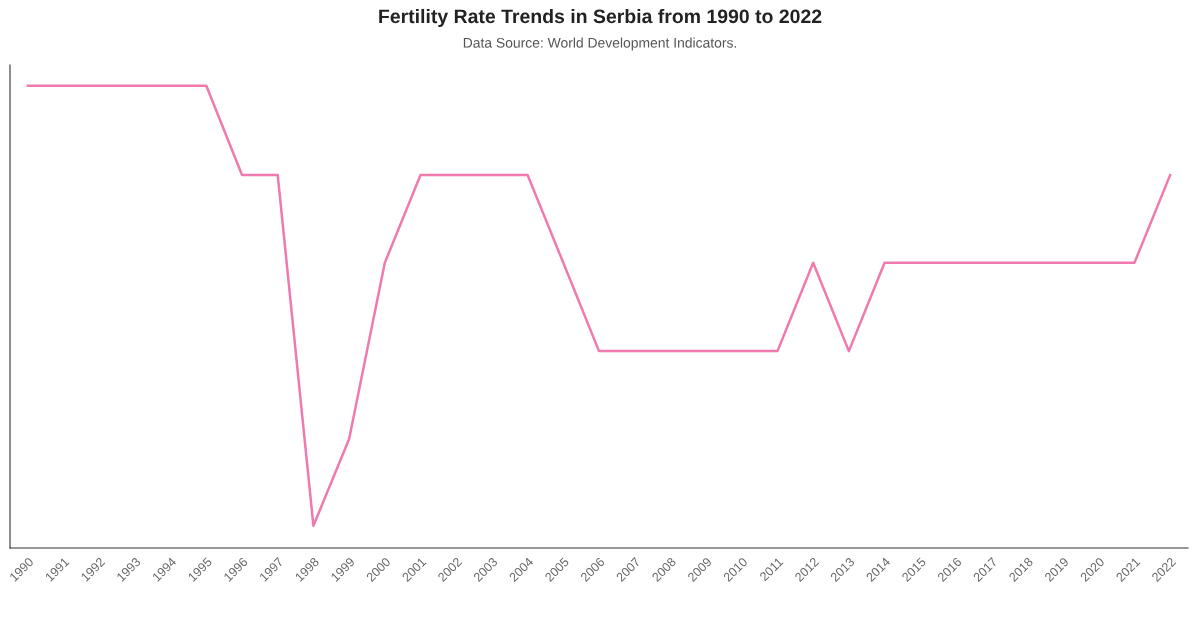  I want to click on chart-title: Fertility Rate Trends in Serbia from 1990 to 2022, so click(600, 18).